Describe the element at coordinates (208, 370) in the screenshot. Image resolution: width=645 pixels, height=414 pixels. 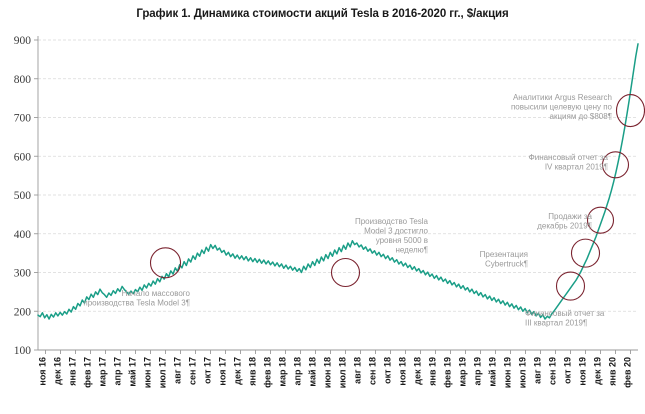
I see `x-axis-tick-label: окт 17` at that location.